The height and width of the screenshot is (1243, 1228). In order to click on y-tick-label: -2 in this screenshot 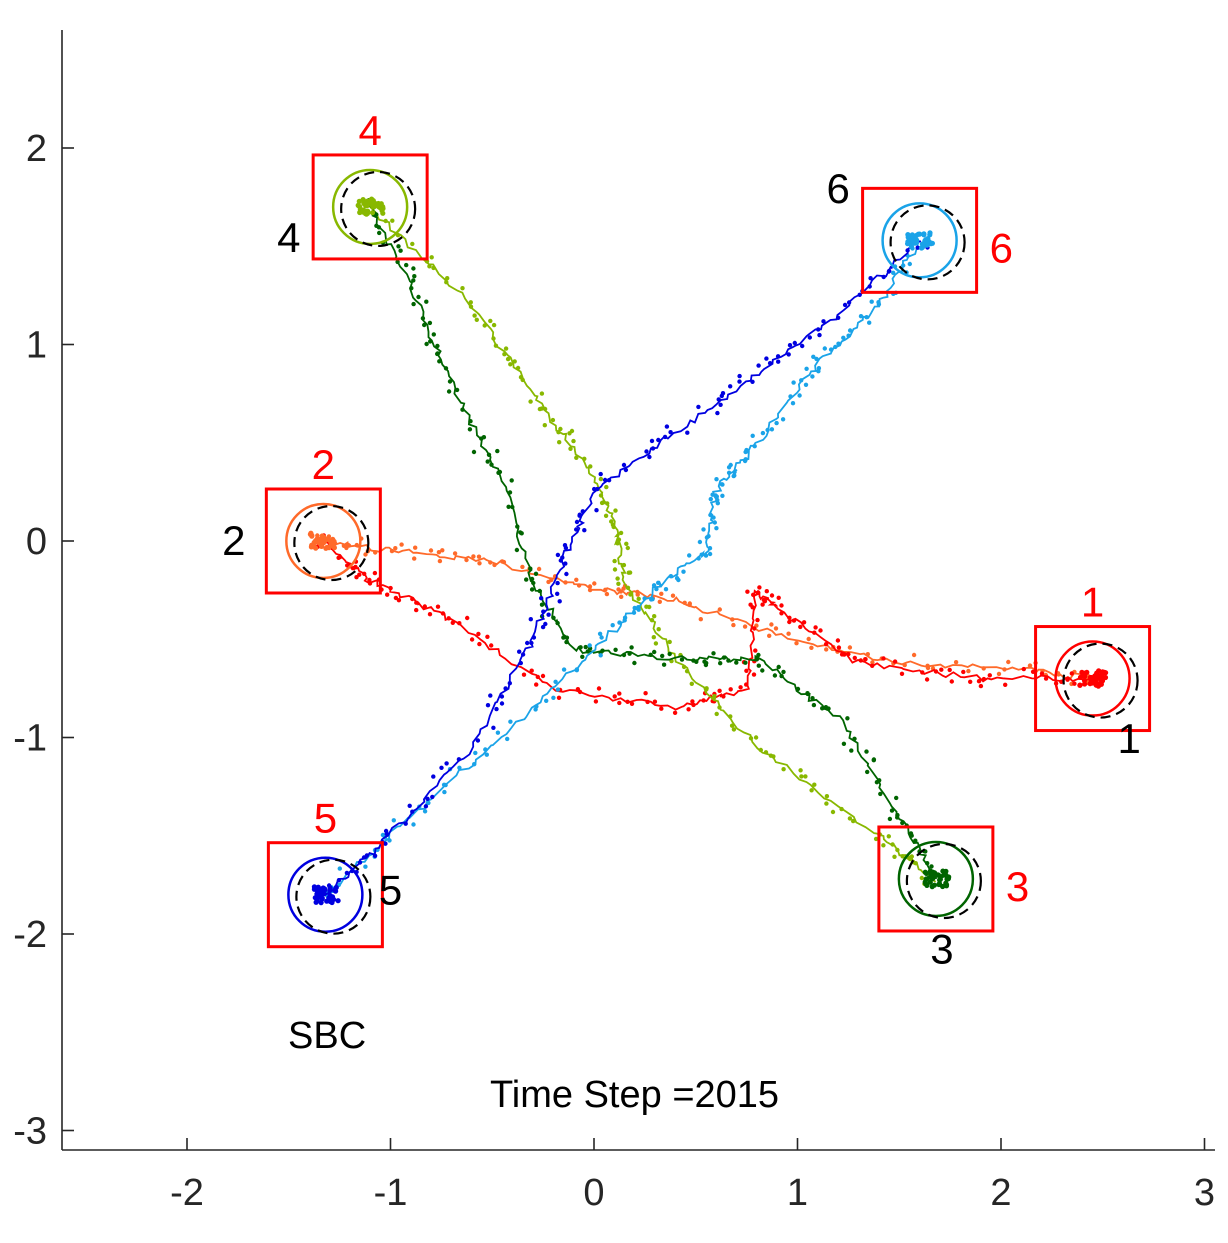, I will do `click(30, 935)`.